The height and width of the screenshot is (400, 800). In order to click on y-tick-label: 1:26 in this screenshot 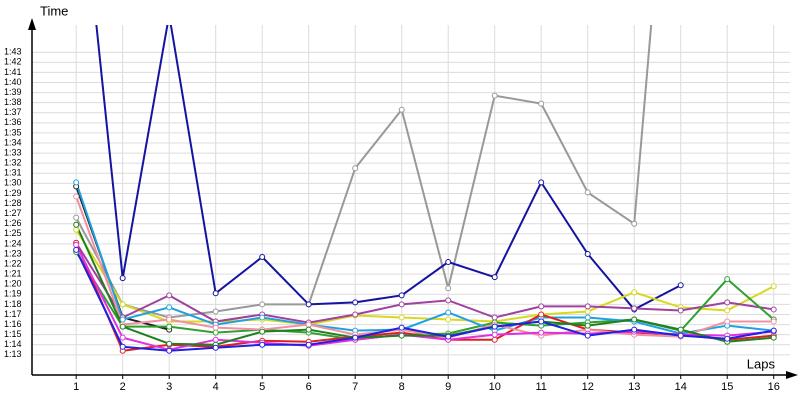, I will do `click(13, 223)`.